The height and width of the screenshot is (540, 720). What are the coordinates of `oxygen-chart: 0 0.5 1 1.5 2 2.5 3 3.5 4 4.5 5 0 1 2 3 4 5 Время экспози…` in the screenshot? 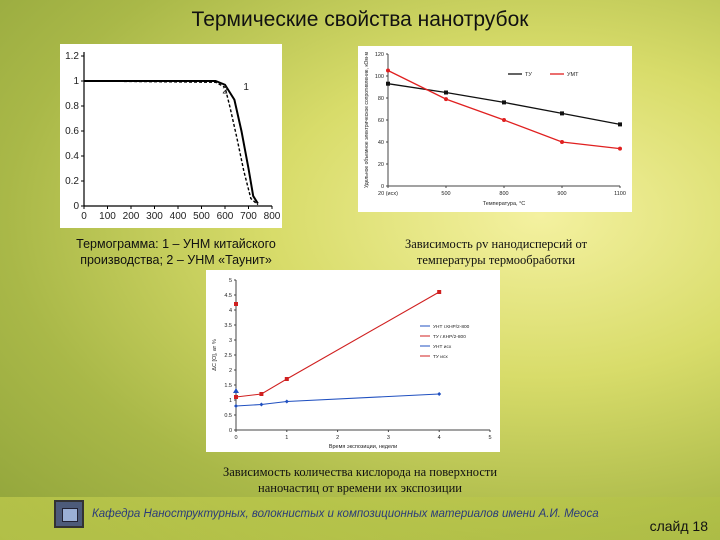 It's located at (352, 364).